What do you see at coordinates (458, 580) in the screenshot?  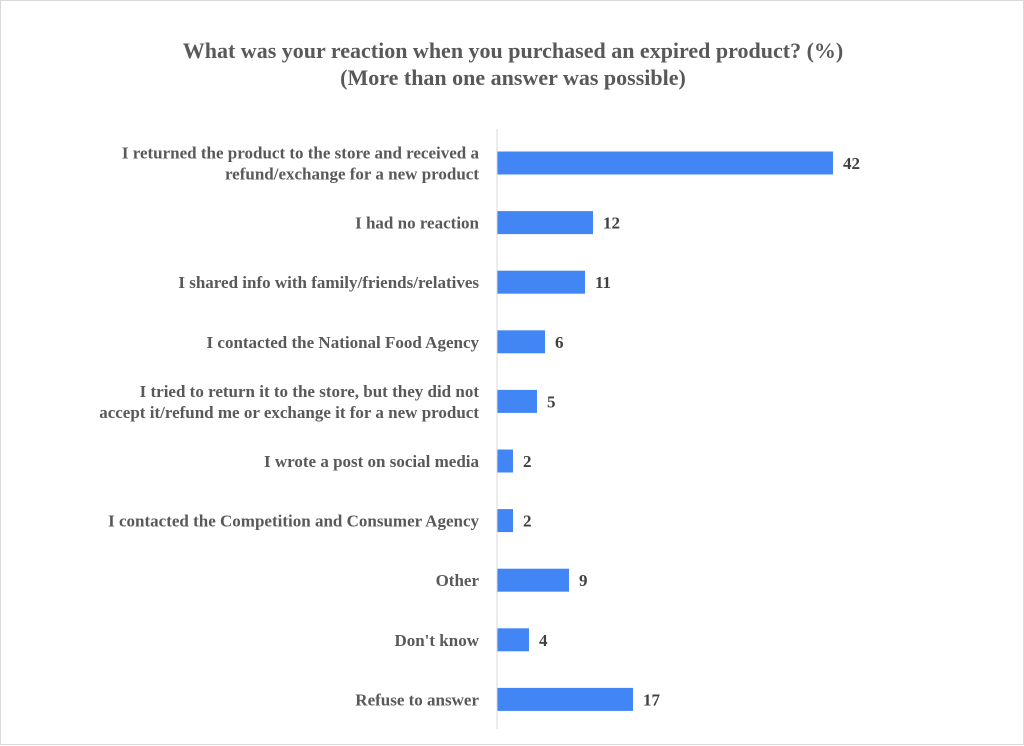 I see `category-label-7: Other` at bounding box center [458, 580].